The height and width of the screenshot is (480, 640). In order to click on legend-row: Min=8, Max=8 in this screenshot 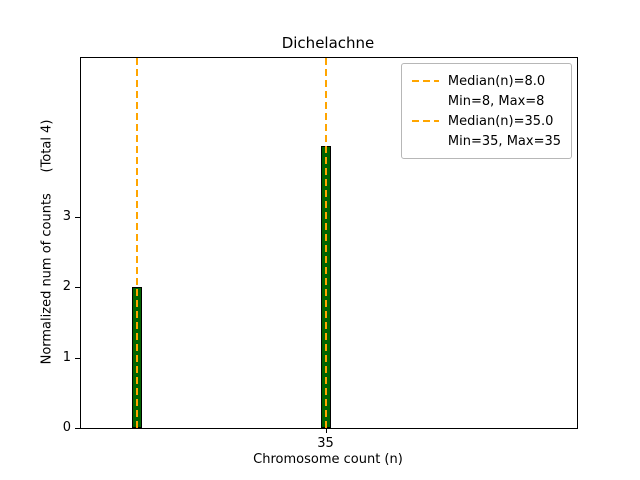, I will do `click(486, 101)`.